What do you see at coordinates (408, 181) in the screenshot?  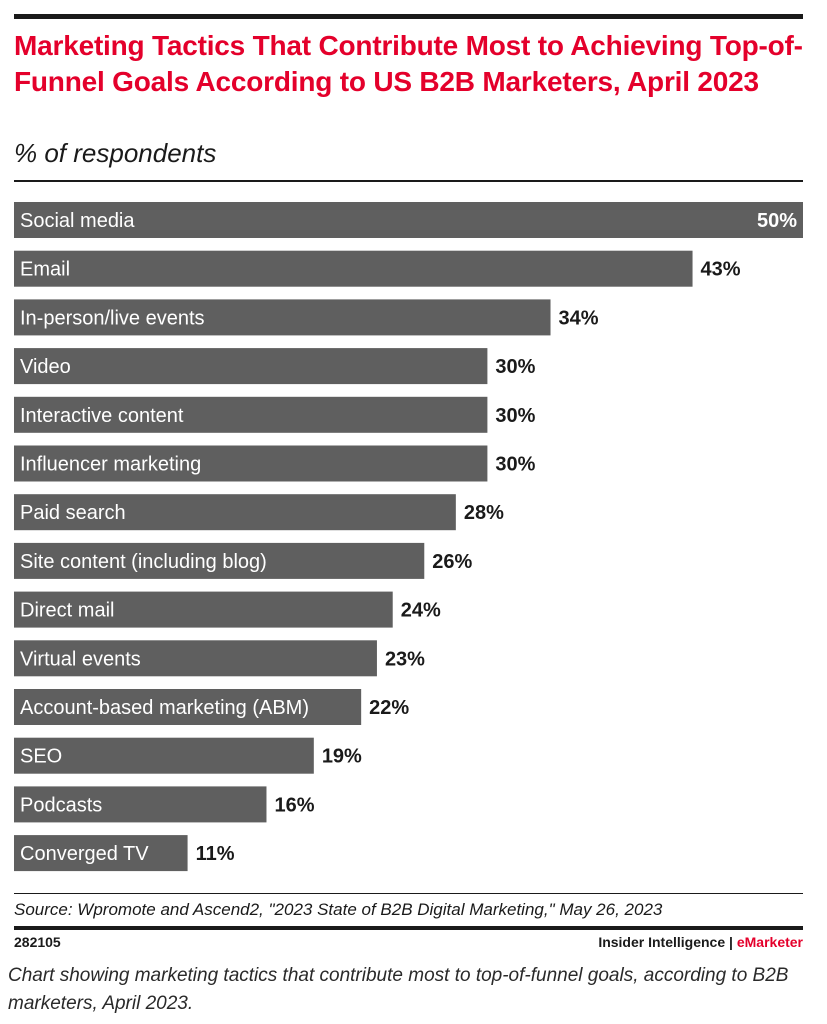 I see `subtitle-rule` at bounding box center [408, 181].